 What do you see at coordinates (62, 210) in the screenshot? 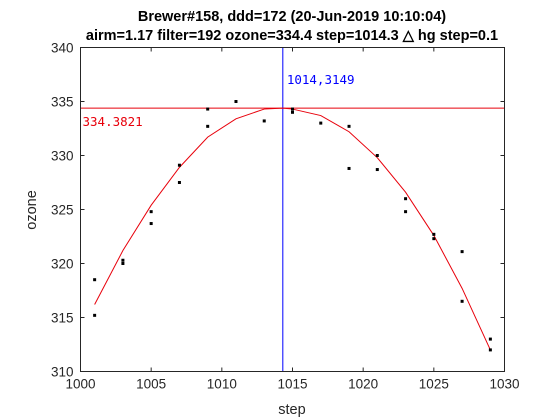
I see `y-tick-label: 325` at bounding box center [62, 210].